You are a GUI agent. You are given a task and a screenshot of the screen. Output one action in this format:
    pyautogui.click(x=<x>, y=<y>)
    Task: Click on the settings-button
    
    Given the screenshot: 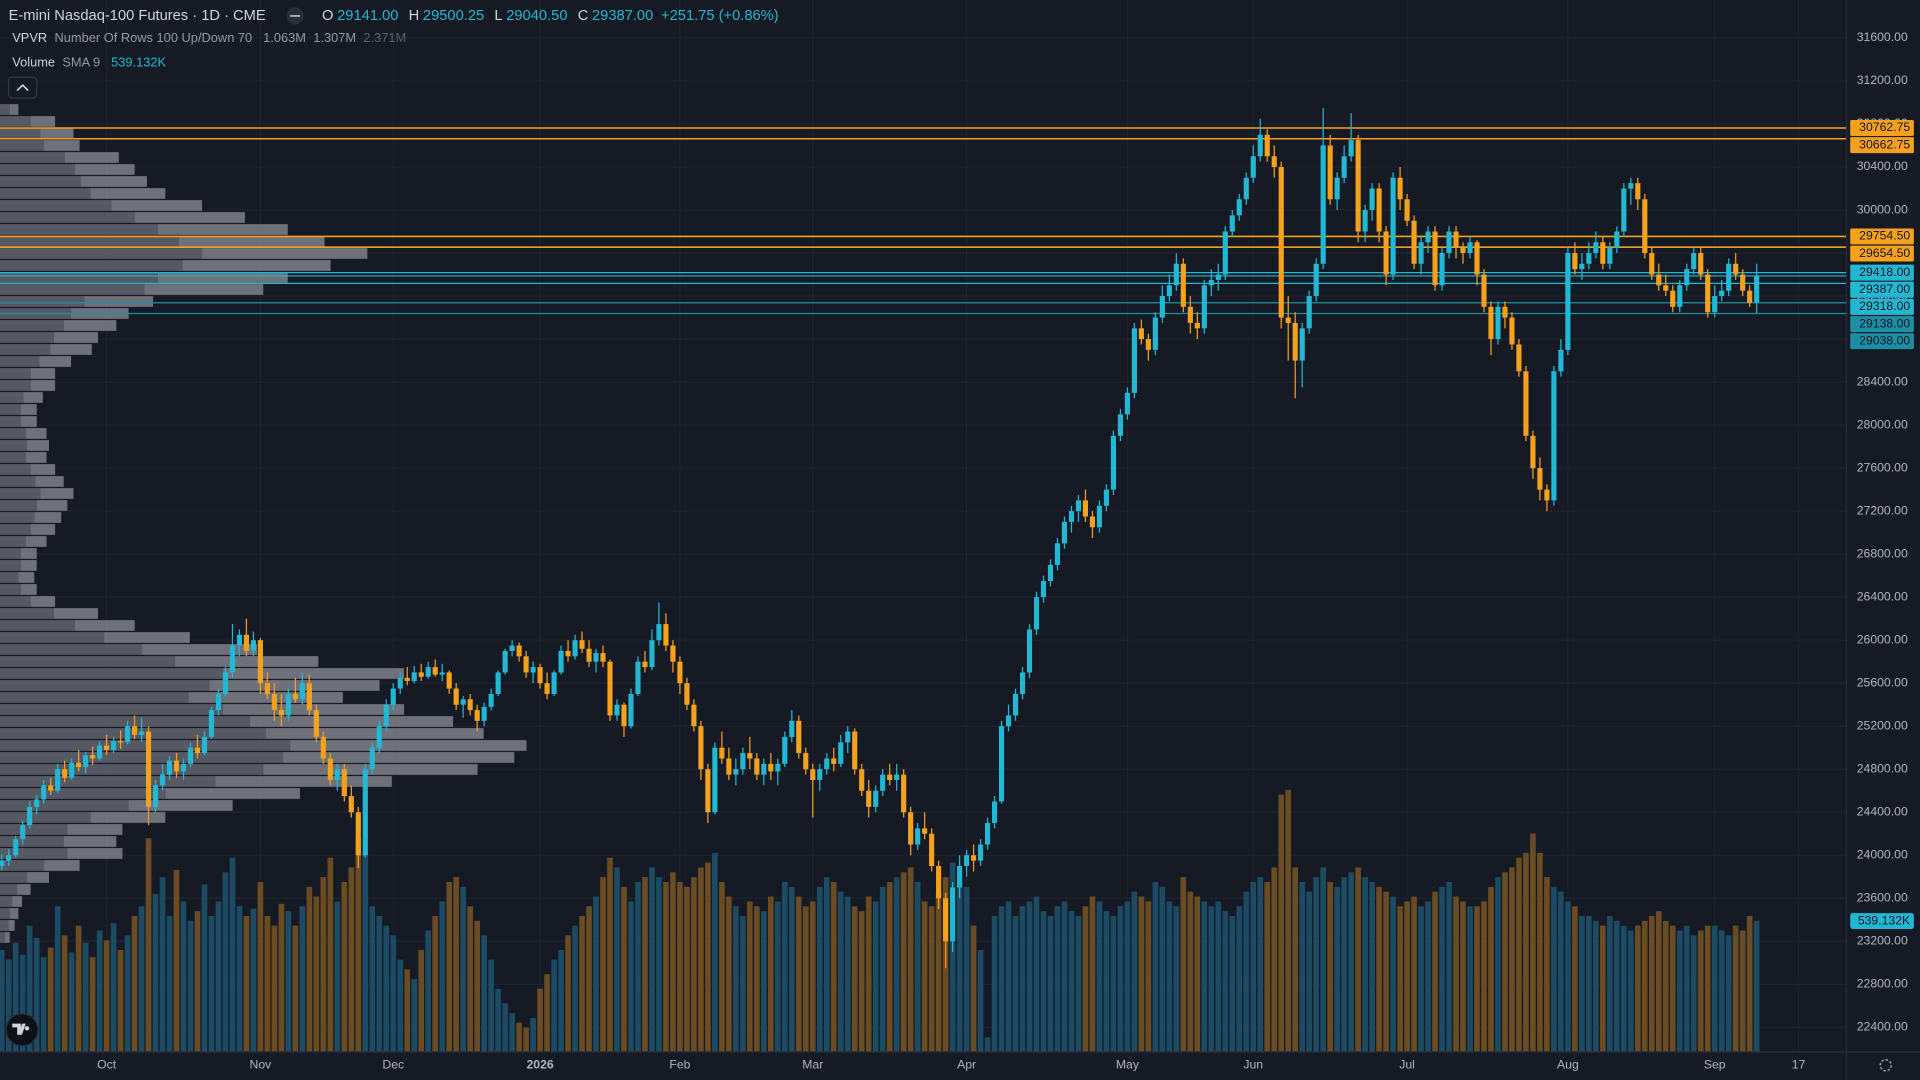 What is the action you would take?
    pyautogui.click(x=1886, y=1065)
    